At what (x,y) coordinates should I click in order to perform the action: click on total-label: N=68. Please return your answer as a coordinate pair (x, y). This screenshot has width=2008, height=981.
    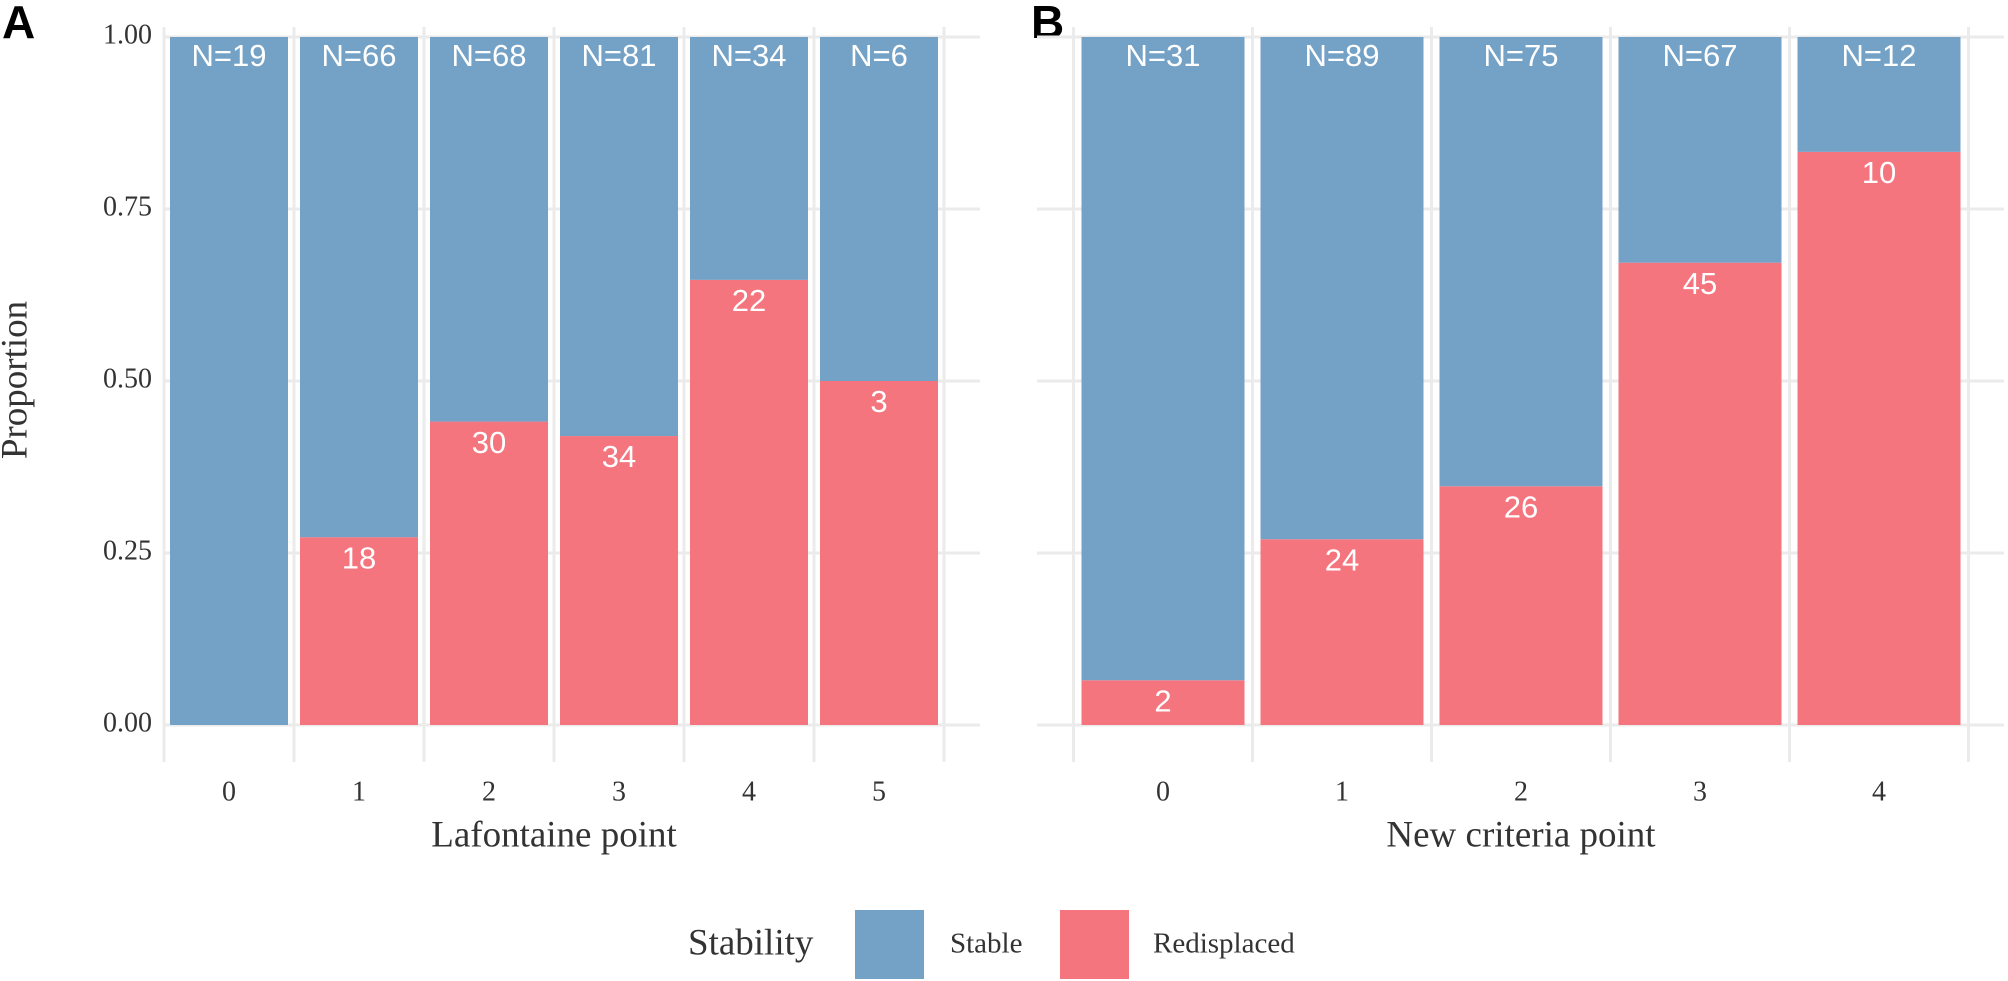
    Looking at the image, I should click on (489, 55).